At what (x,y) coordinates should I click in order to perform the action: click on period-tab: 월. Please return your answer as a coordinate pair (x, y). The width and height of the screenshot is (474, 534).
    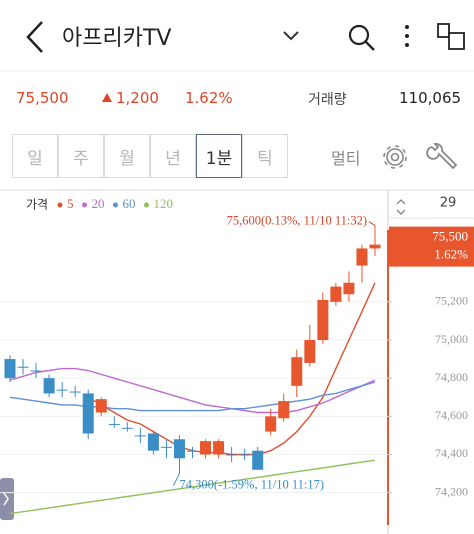
    Looking at the image, I should click on (127, 156).